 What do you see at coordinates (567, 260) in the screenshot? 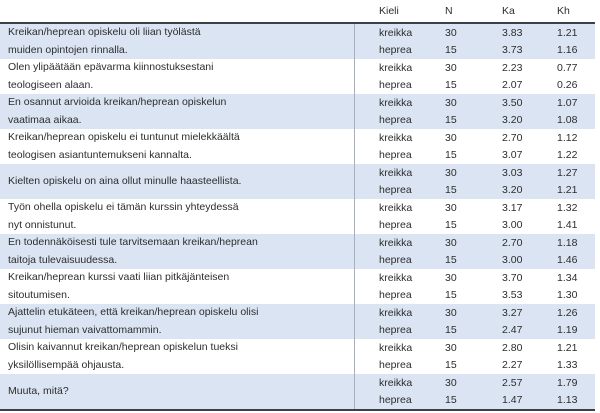
I see `kh-cell: 1.46` at bounding box center [567, 260].